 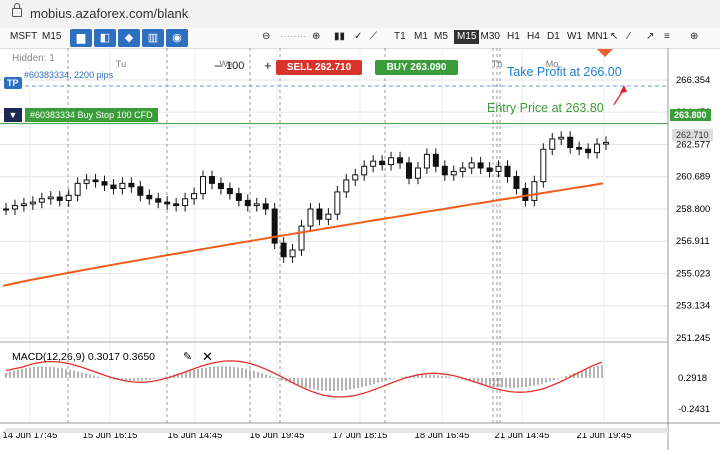 I want to click on timeframe-small-label: M15, so click(x=52, y=36).